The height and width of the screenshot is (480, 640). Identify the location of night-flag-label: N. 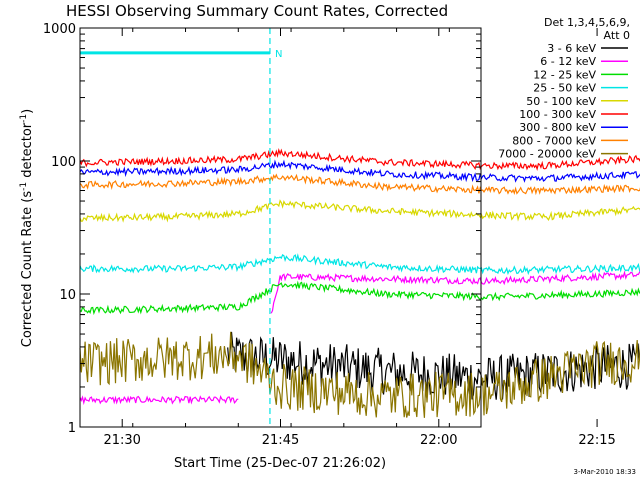
(278, 54).